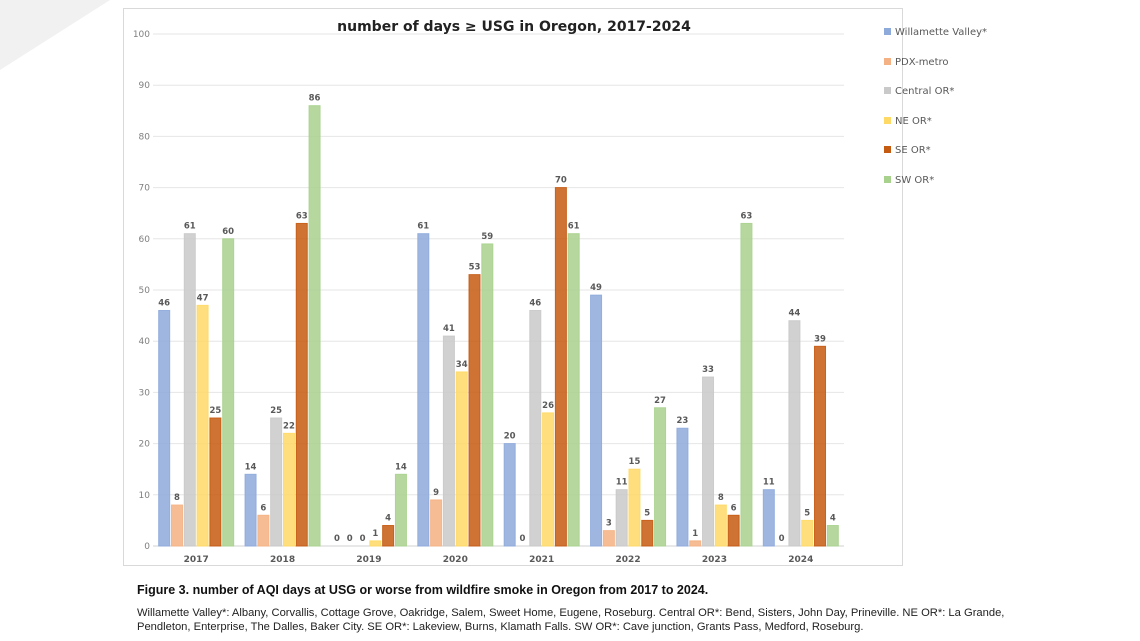  What do you see at coordinates (820, 339) in the screenshot?
I see `data-label: 39` at bounding box center [820, 339].